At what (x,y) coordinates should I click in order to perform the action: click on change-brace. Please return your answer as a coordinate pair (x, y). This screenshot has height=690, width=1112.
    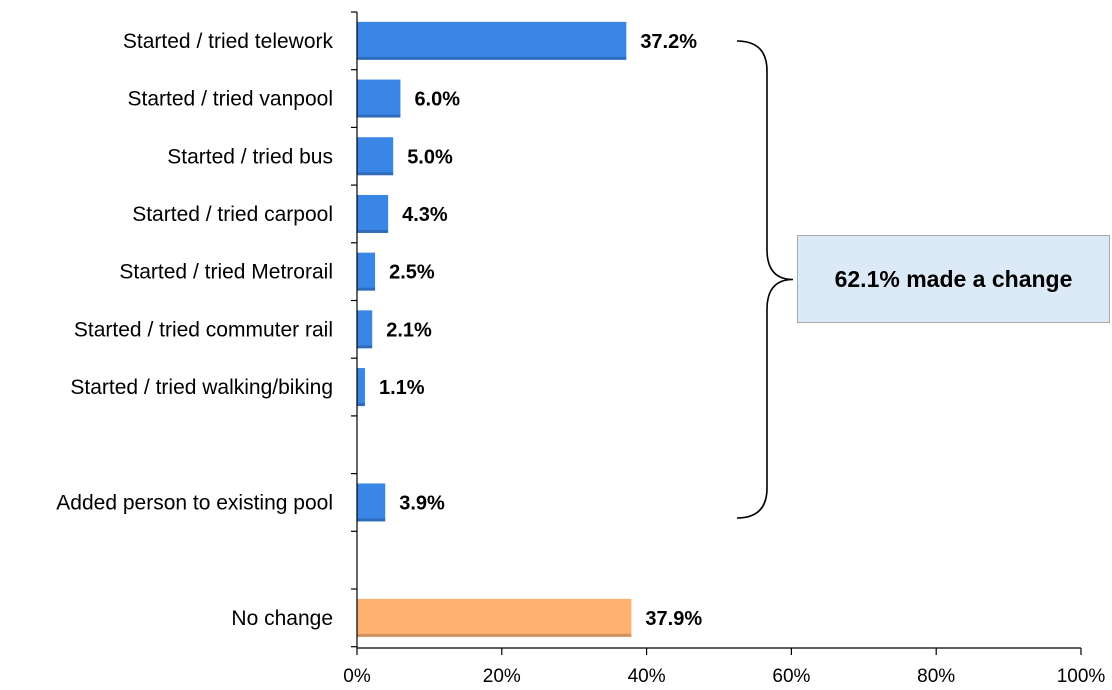
    Looking at the image, I should click on (765, 279).